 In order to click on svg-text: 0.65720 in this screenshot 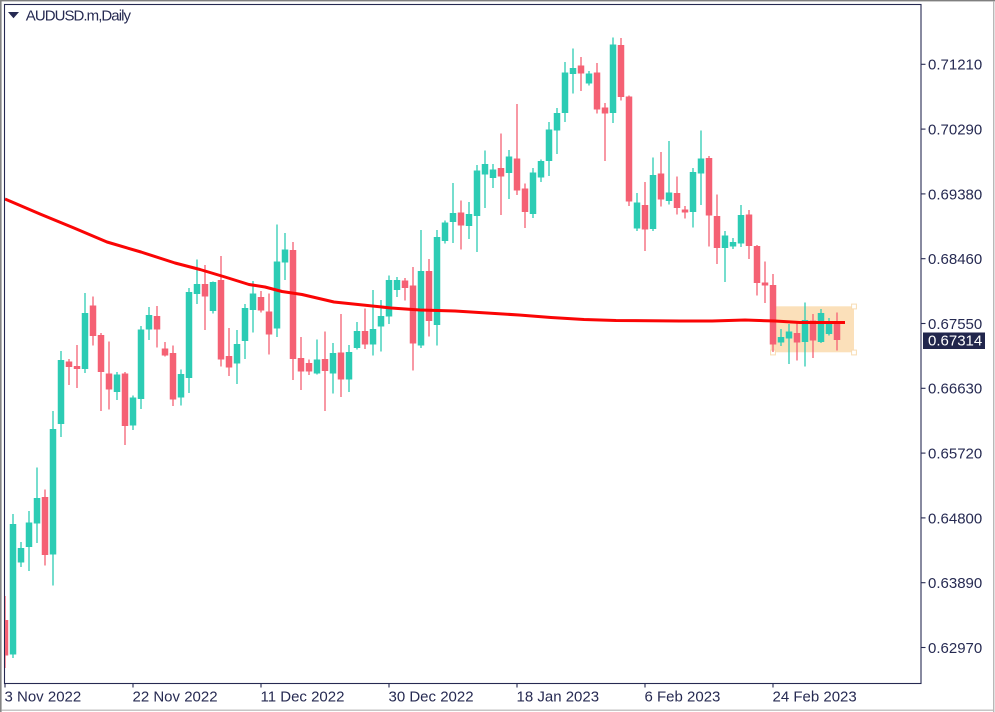, I will do `click(955, 454)`.